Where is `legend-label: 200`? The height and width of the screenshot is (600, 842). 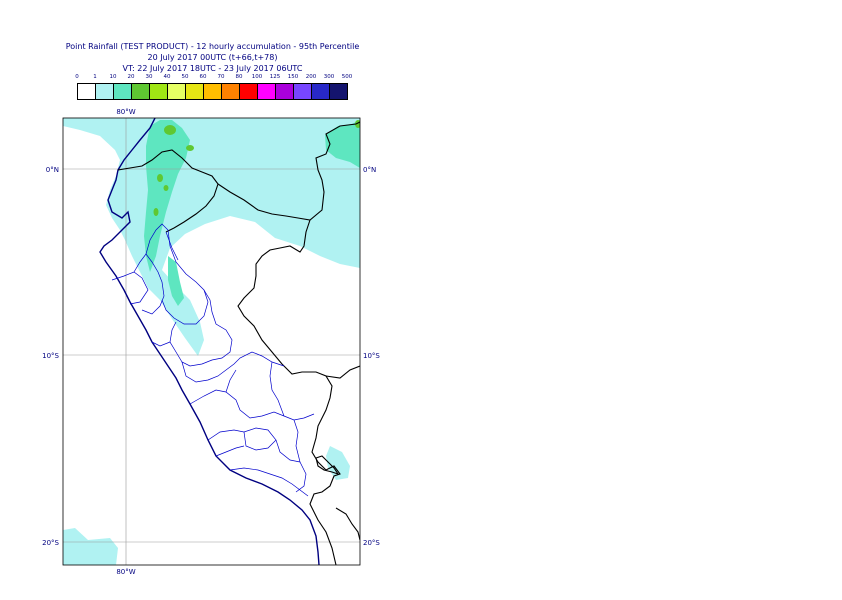
legend-label: 200 is located at coordinates (311, 77).